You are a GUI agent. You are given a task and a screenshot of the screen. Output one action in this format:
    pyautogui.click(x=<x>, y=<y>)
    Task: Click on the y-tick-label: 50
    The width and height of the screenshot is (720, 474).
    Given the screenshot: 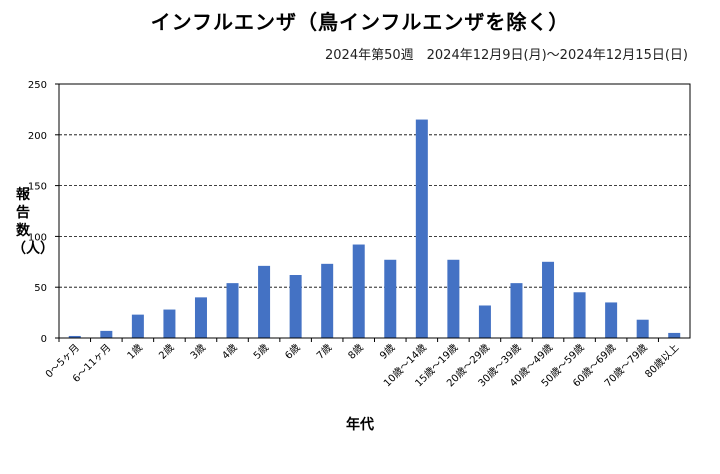 What is the action you would take?
    pyautogui.click(x=40, y=288)
    